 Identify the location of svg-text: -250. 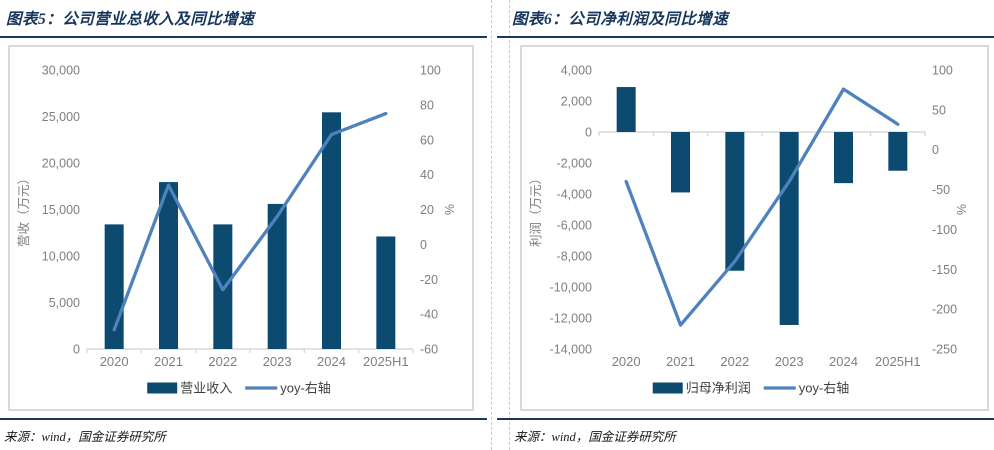
(944, 350).